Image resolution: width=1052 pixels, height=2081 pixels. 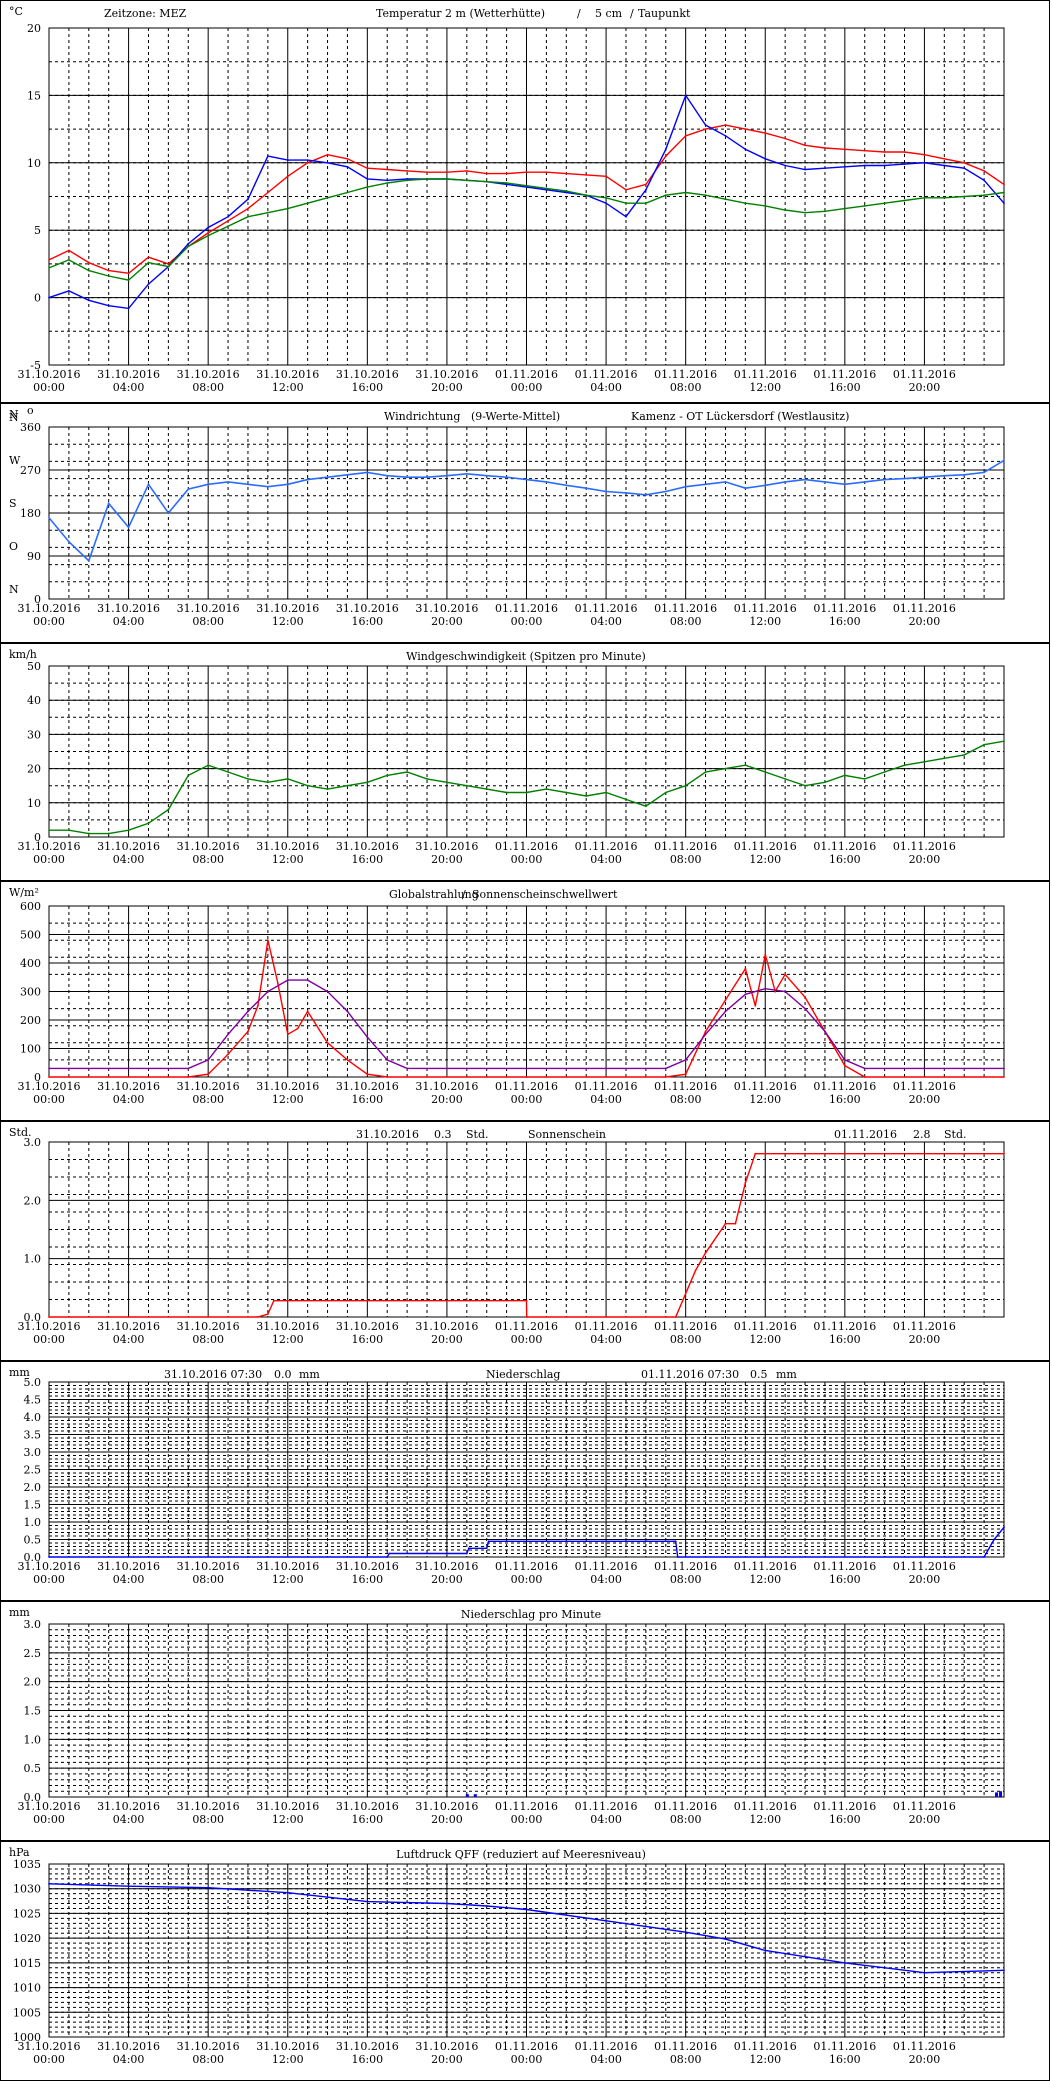 I want to click on y-unit-label: km/h, so click(x=23, y=654).